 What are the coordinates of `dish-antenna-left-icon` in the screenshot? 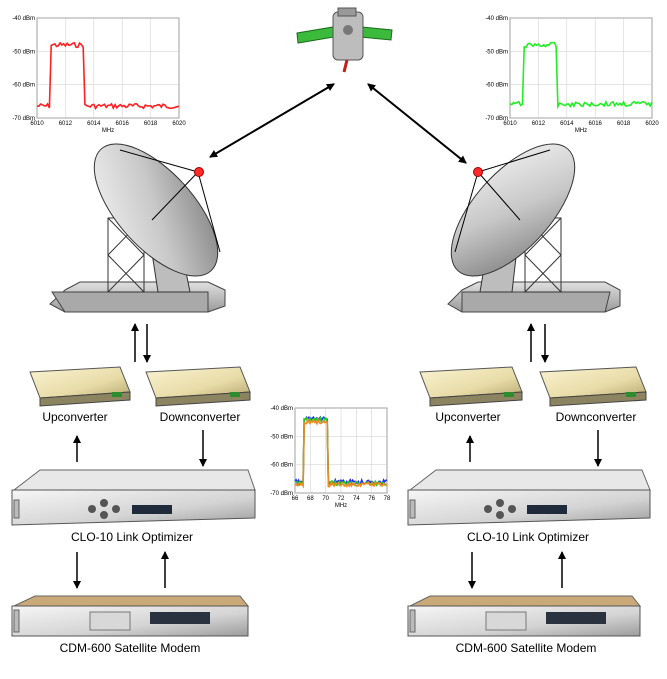 It's located at (137, 228).